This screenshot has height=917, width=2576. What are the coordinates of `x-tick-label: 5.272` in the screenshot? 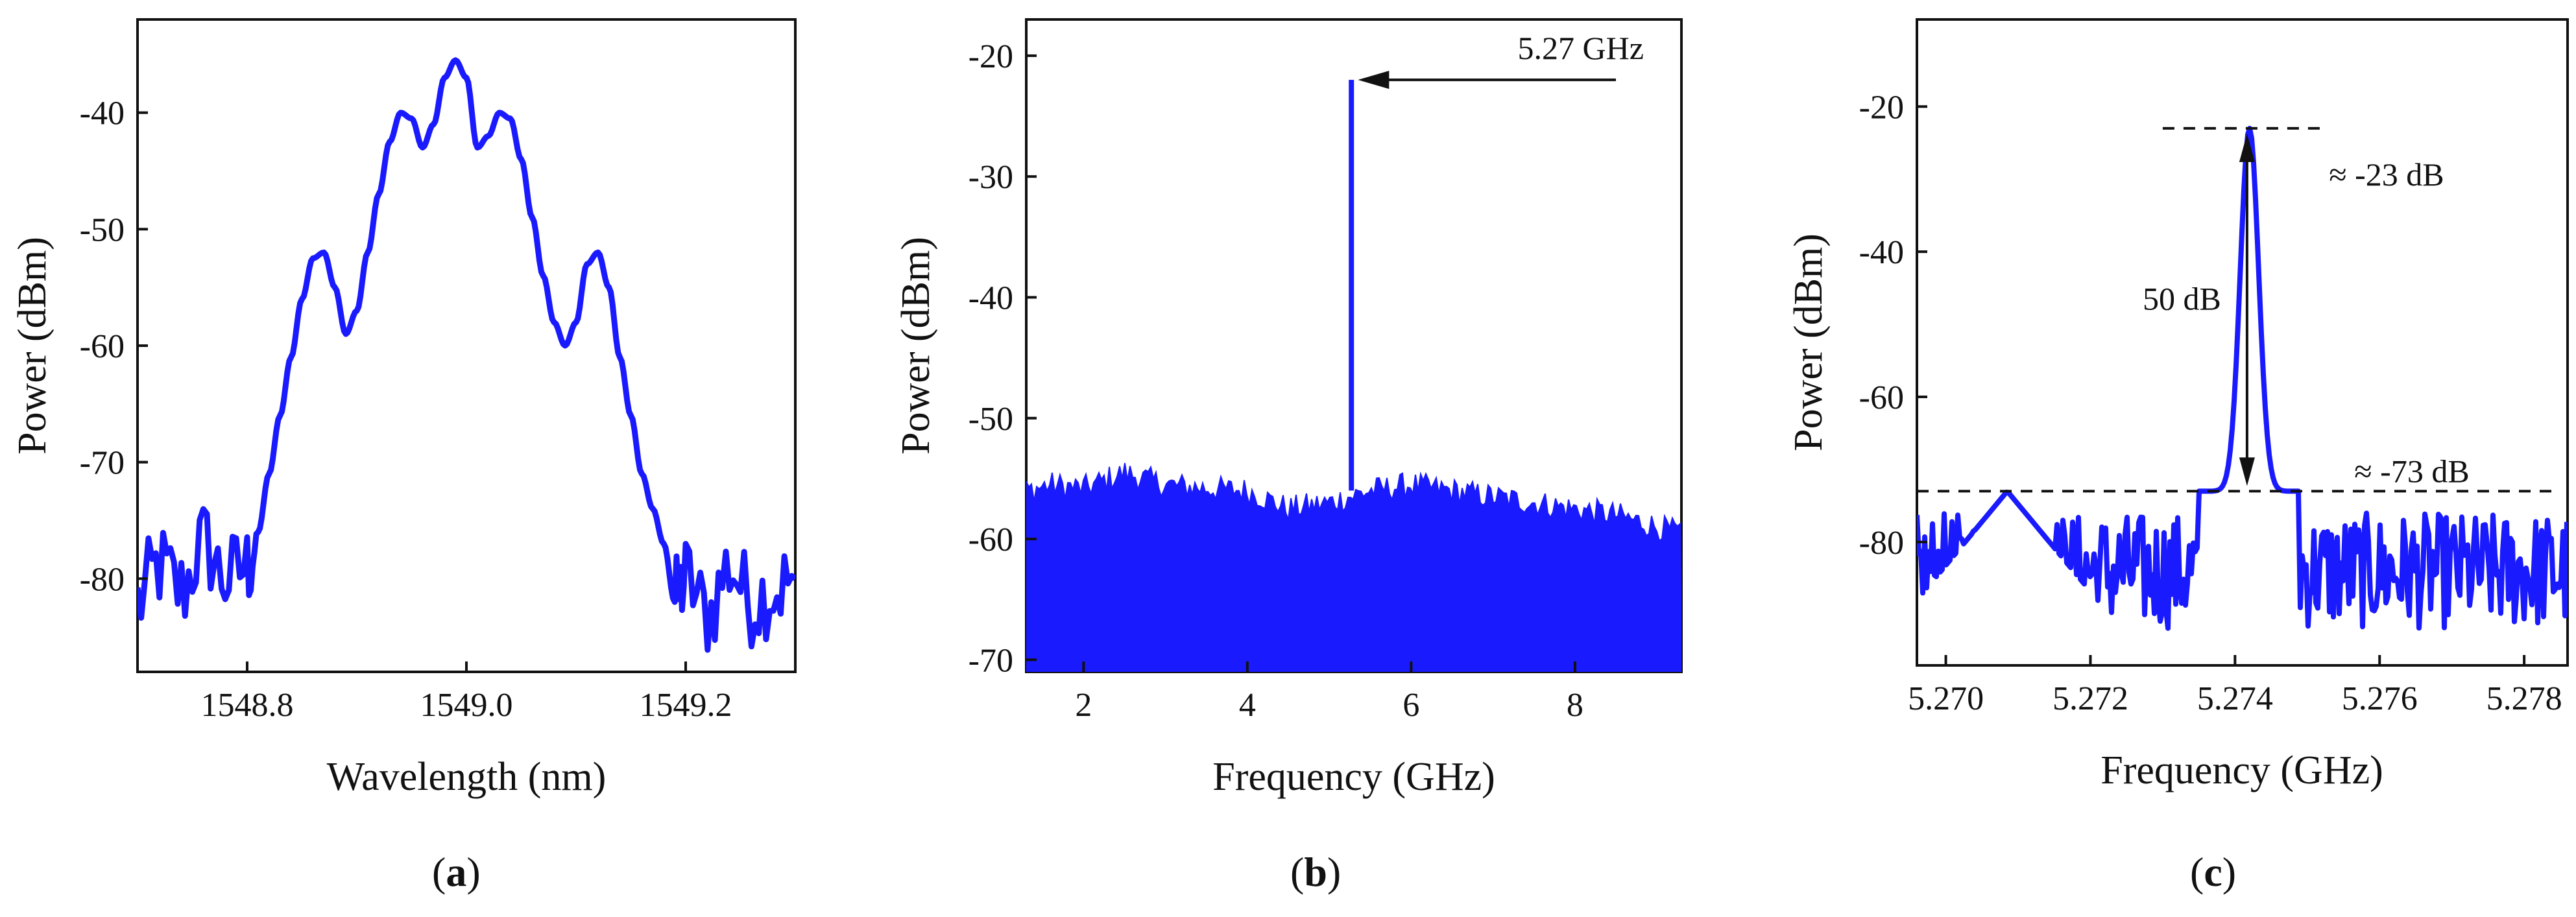 It's located at (2090, 698).